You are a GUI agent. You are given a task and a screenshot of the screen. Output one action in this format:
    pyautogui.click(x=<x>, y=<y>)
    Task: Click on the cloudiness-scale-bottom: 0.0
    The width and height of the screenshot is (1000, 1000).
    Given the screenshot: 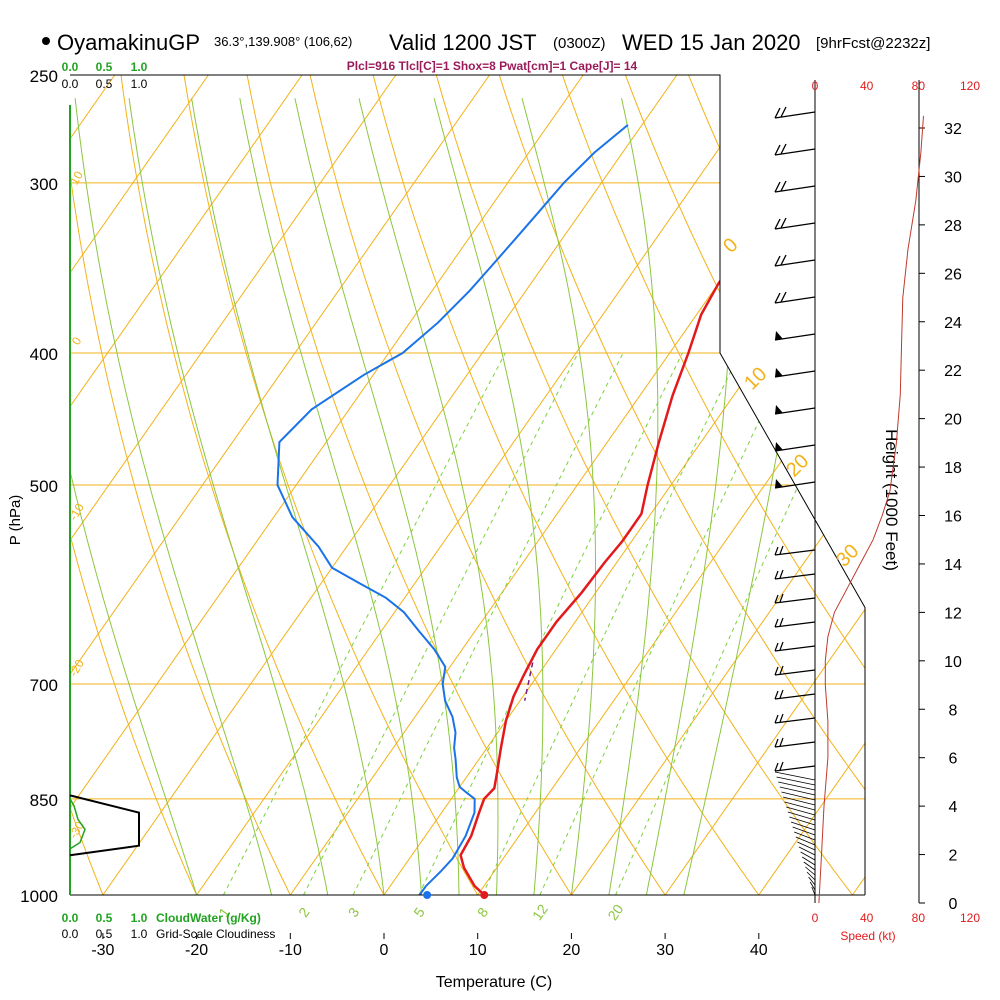 What is the action you would take?
    pyautogui.click(x=70, y=934)
    